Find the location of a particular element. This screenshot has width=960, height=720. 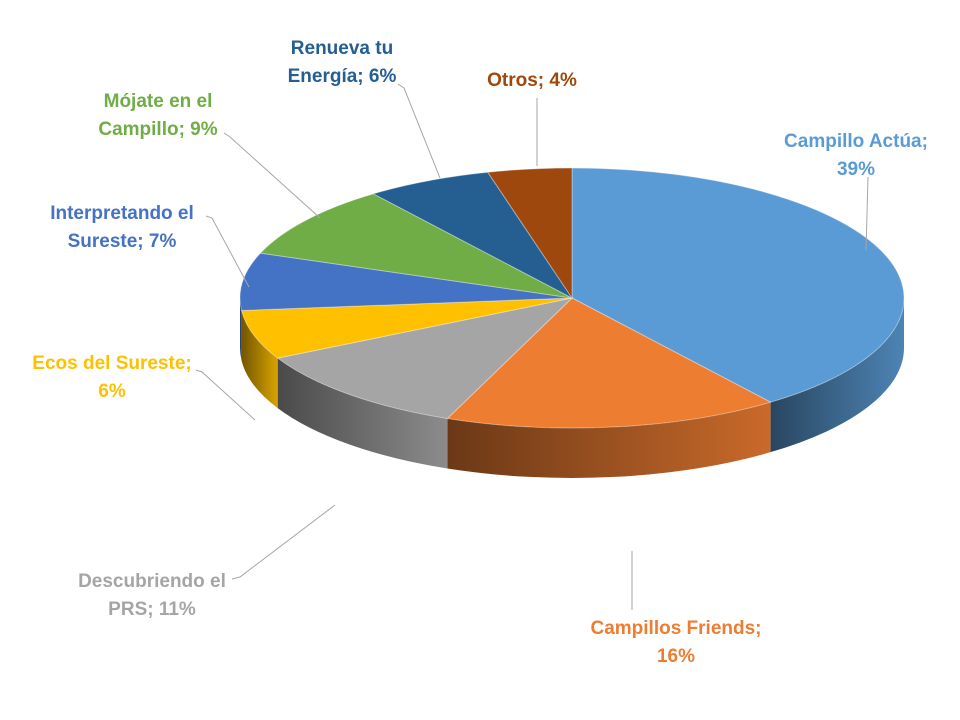

pie-slice-mojate-en-el-campillo is located at coordinates (416, 246).